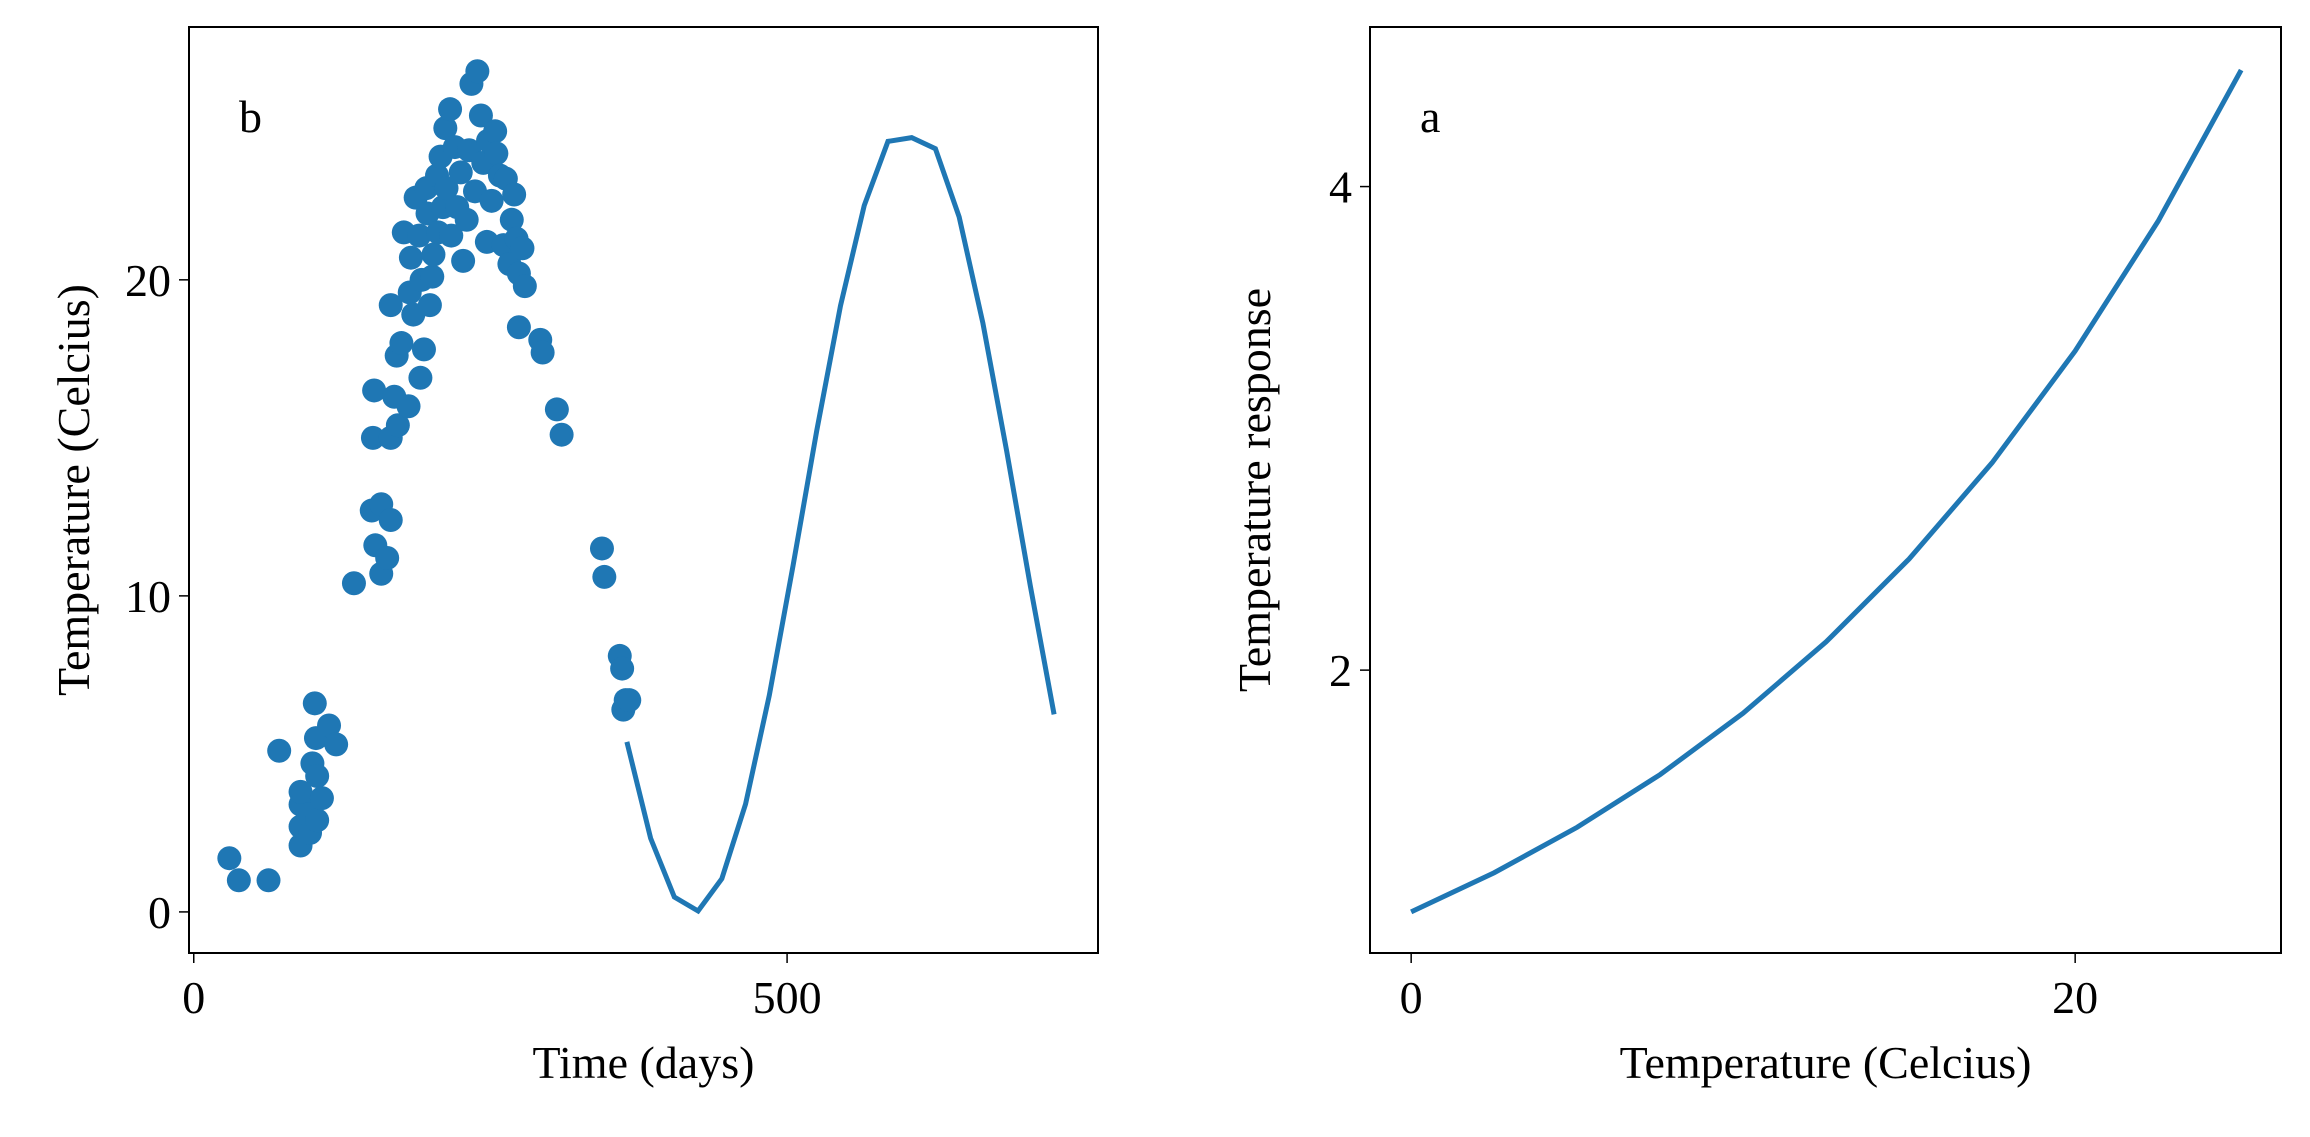  What do you see at coordinates (840, 525) in the screenshot?
I see `line` at bounding box center [840, 525].